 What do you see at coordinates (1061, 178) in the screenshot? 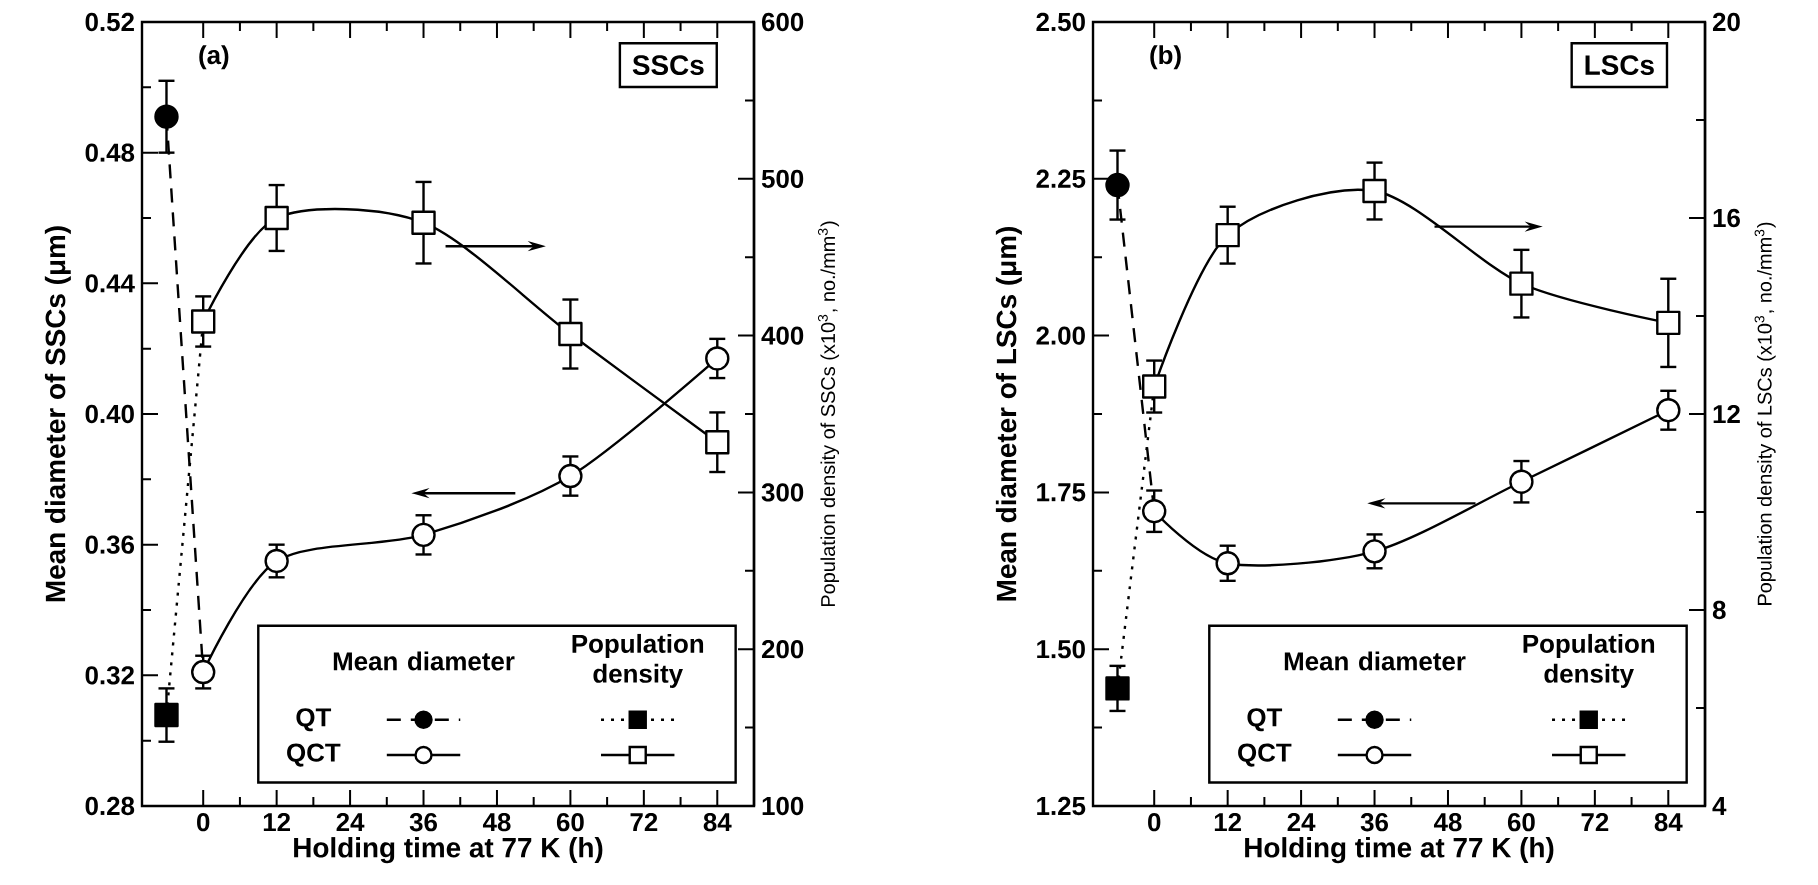
I see `y-tick-label: 2.25` at bounding box center [1061, 178].